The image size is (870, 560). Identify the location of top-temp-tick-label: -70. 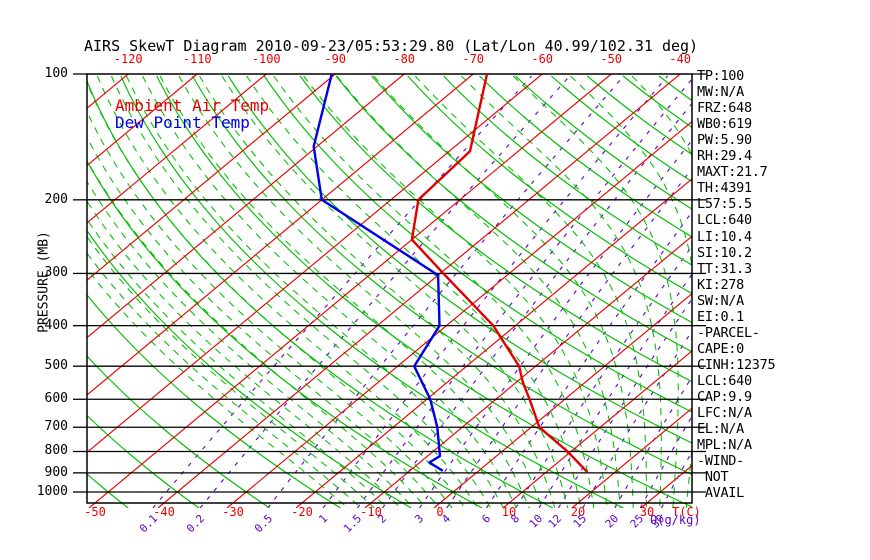
(473, 59).